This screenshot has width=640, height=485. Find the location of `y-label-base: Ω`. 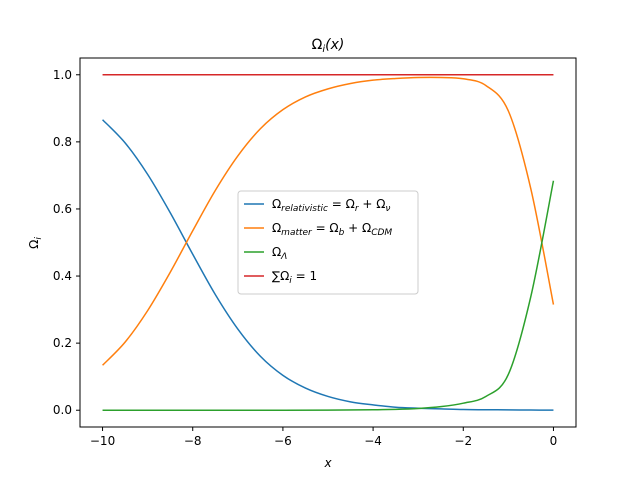

y-label-base: Ω is located at coordinates (34, 244).